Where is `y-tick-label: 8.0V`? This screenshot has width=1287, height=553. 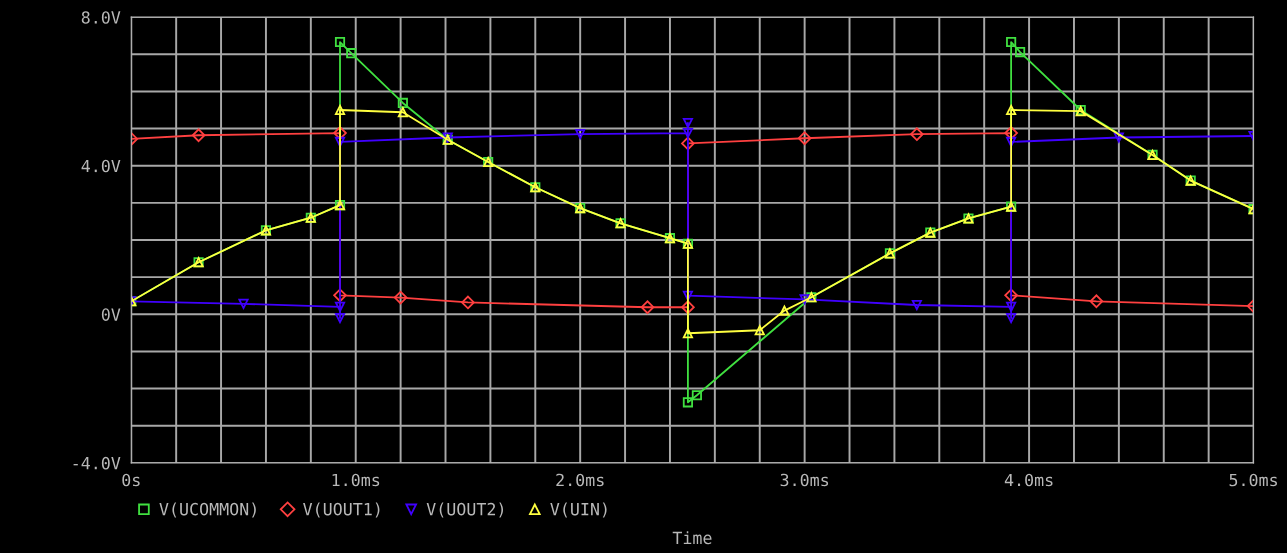 y-tick-label: 8.0V is located at coordinates (101, 17).